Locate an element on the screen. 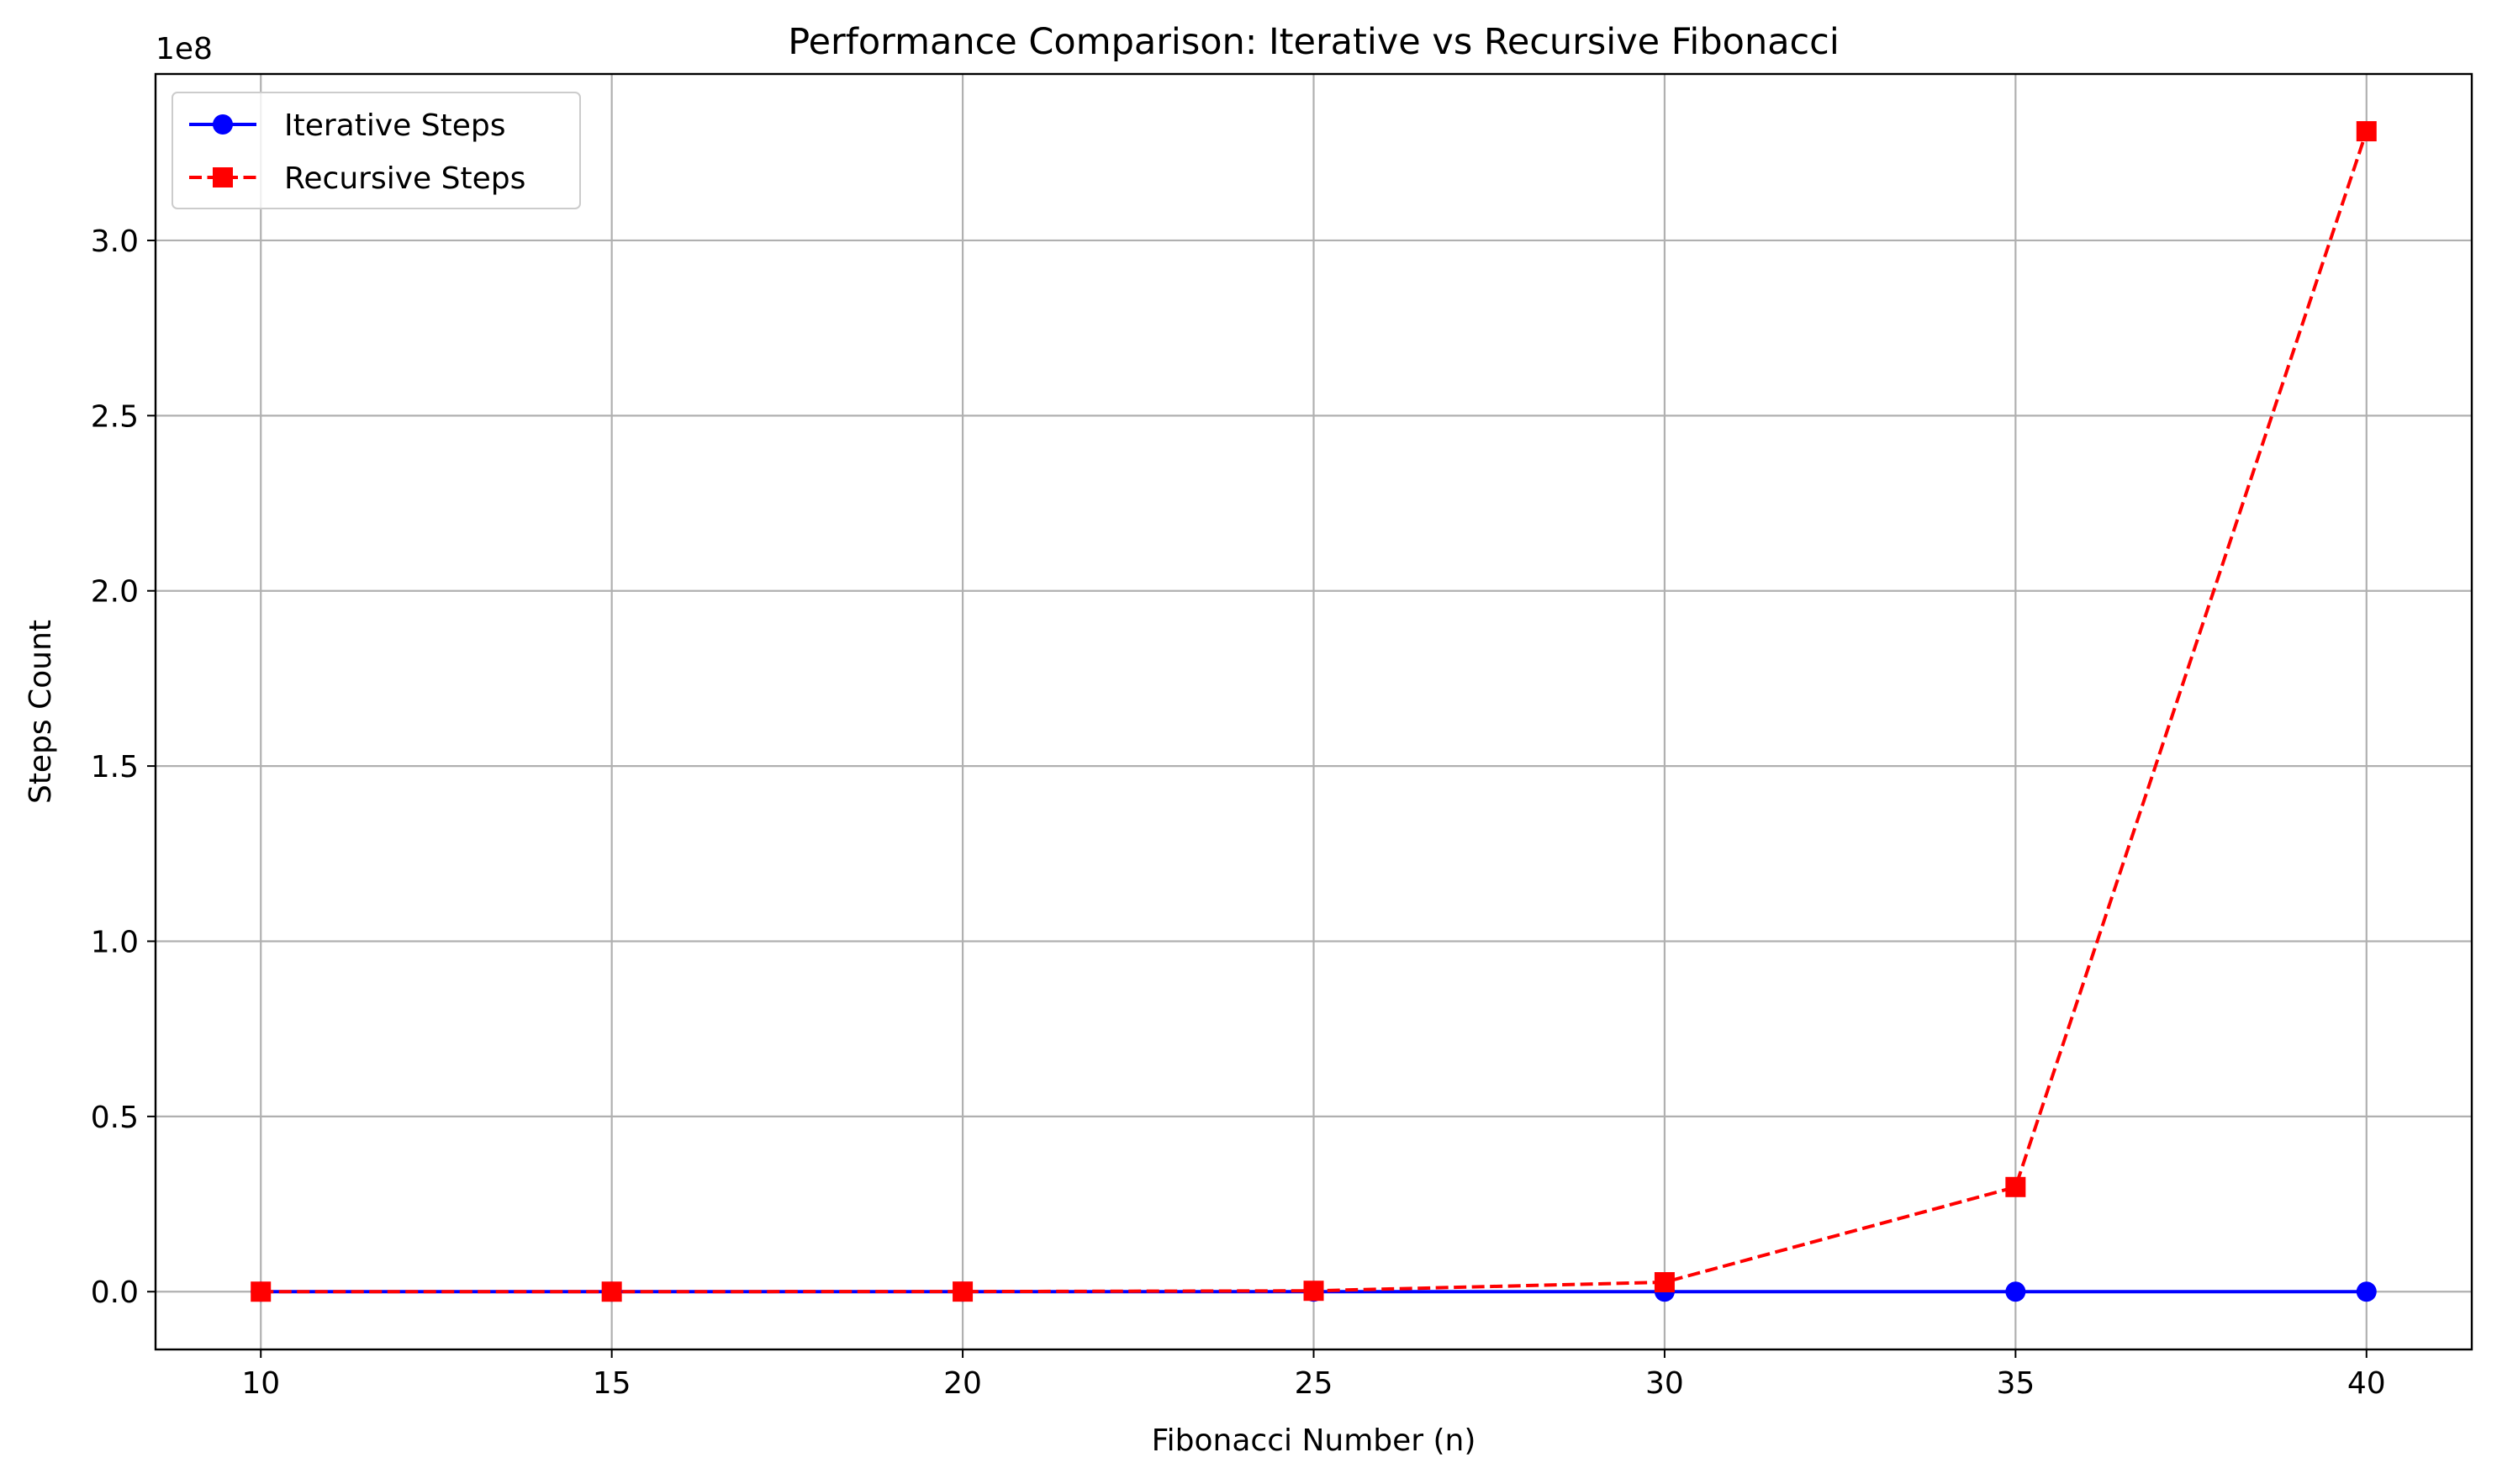  y-tick-label: 0.0 is located at coordinates (115, 1292).